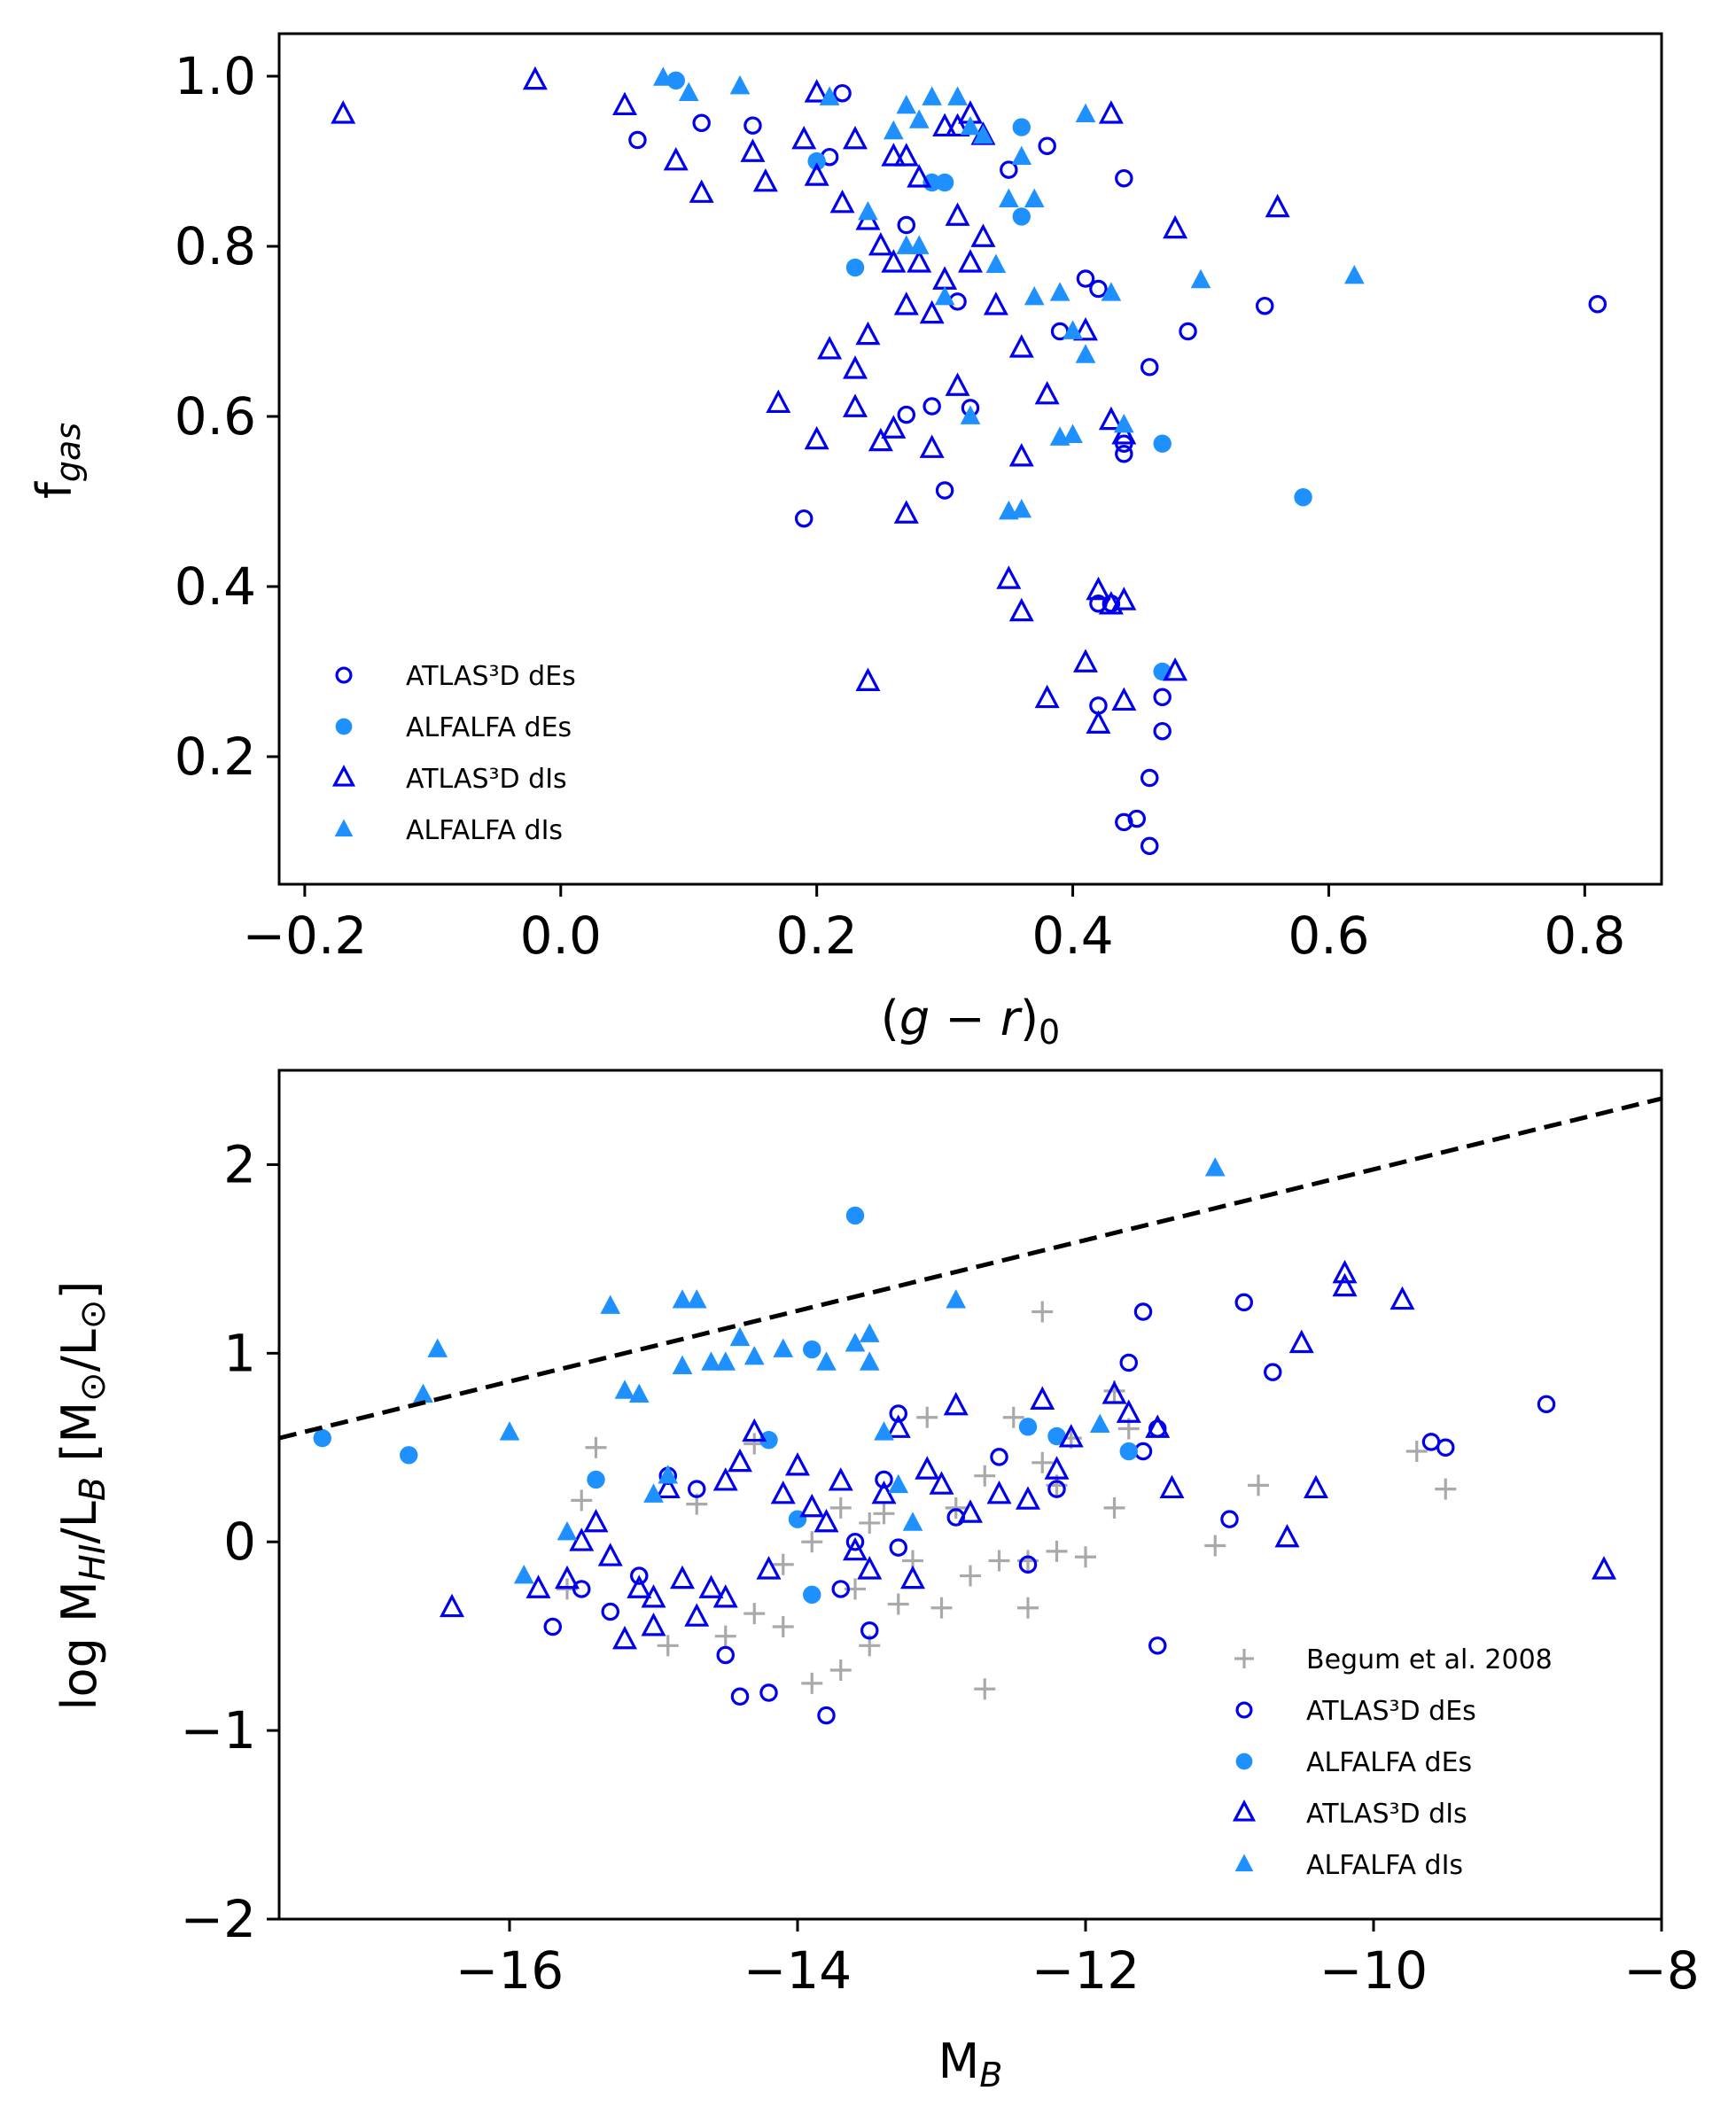  What do you see at coordinates (230, 1541) in the screenshot?
I see `bottom-yticks: −2 −1 0 1 2` at bounding box center [230, 1541].